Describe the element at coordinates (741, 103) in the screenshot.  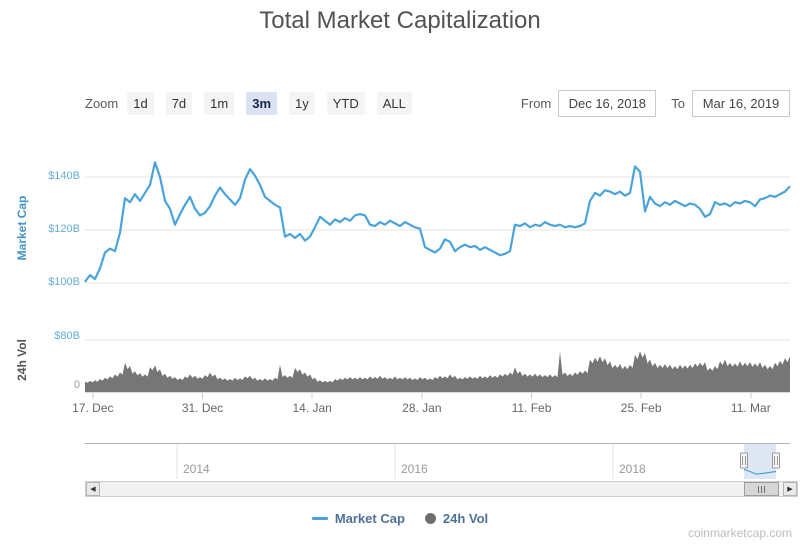
I see `to-date-input` at that location.